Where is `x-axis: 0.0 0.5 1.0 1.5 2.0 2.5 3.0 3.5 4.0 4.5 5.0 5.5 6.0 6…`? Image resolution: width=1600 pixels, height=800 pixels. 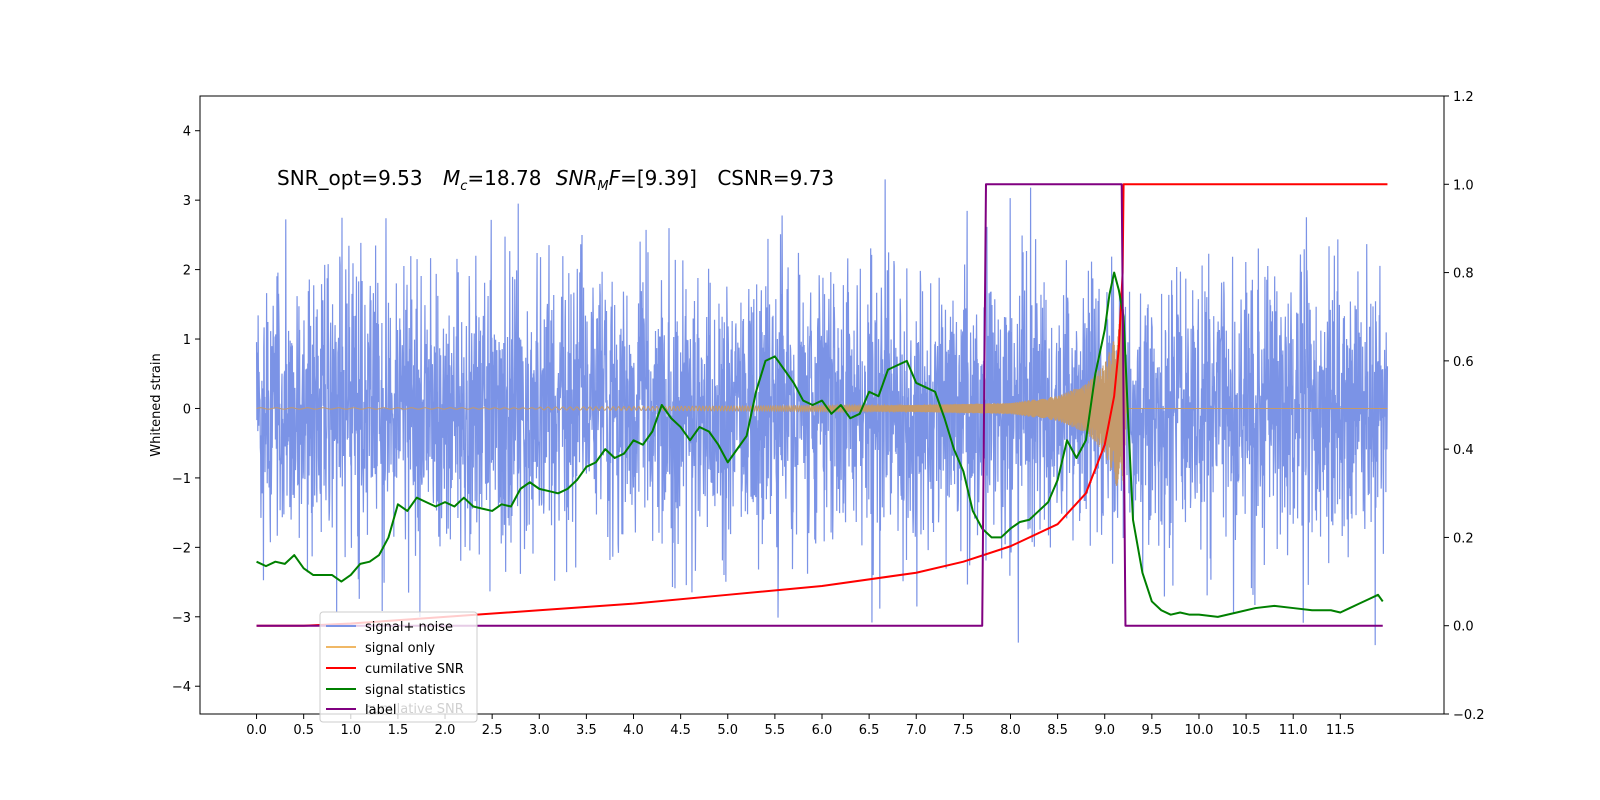
x-axis: 0.0 0.5 1.0 1.5 2.0 2.5 3.0 3.5 4.0 4.5 5.0 5.5 6.0 6… is located at coordinates (800, 726).